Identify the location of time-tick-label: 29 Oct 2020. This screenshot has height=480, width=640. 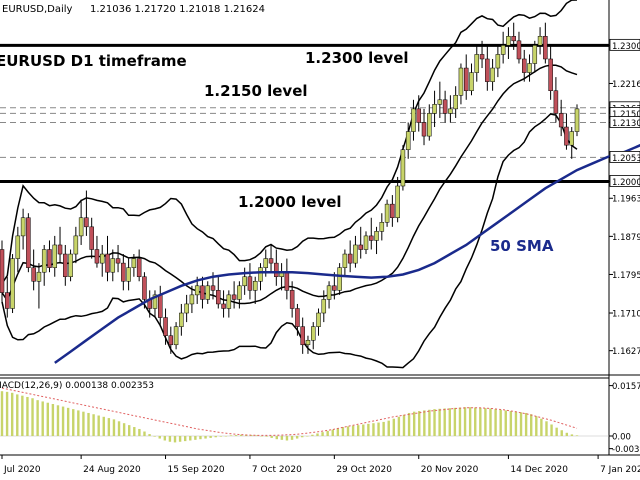
(364, 470).